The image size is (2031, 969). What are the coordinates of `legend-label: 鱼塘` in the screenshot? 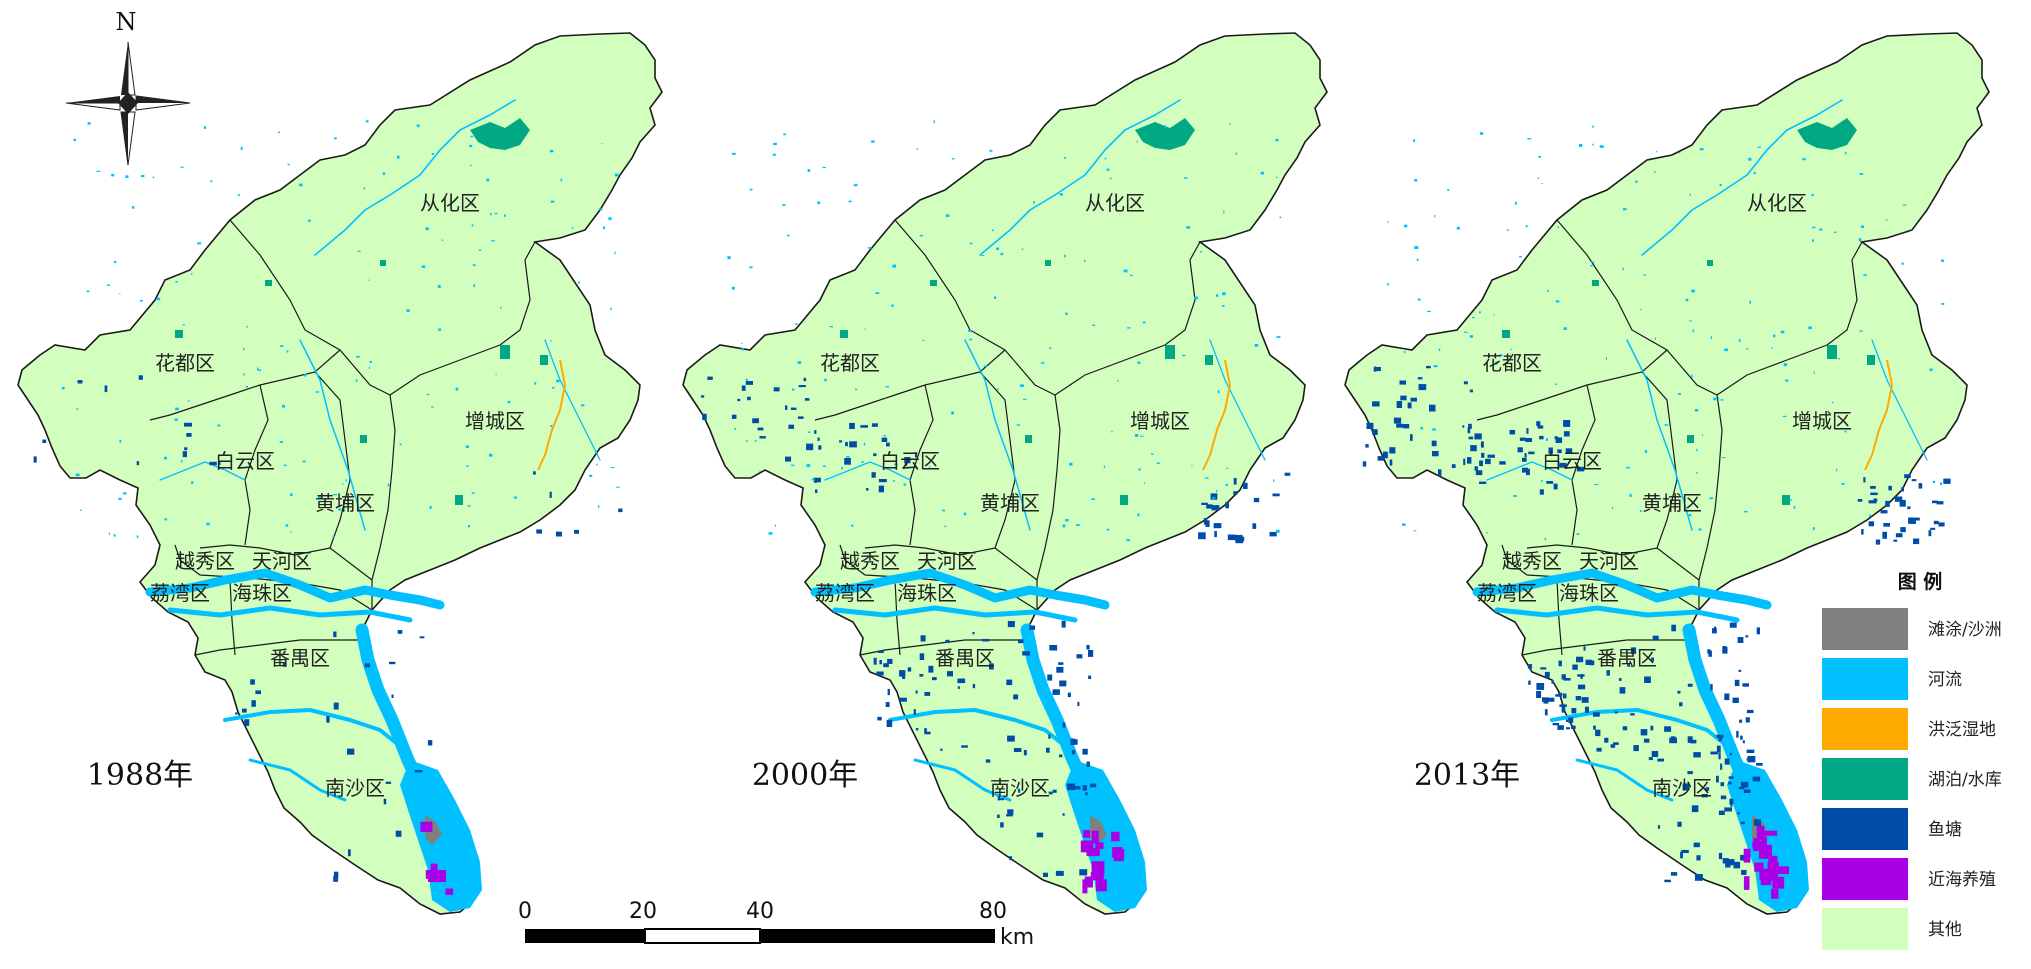 It's located at (1945, 830).